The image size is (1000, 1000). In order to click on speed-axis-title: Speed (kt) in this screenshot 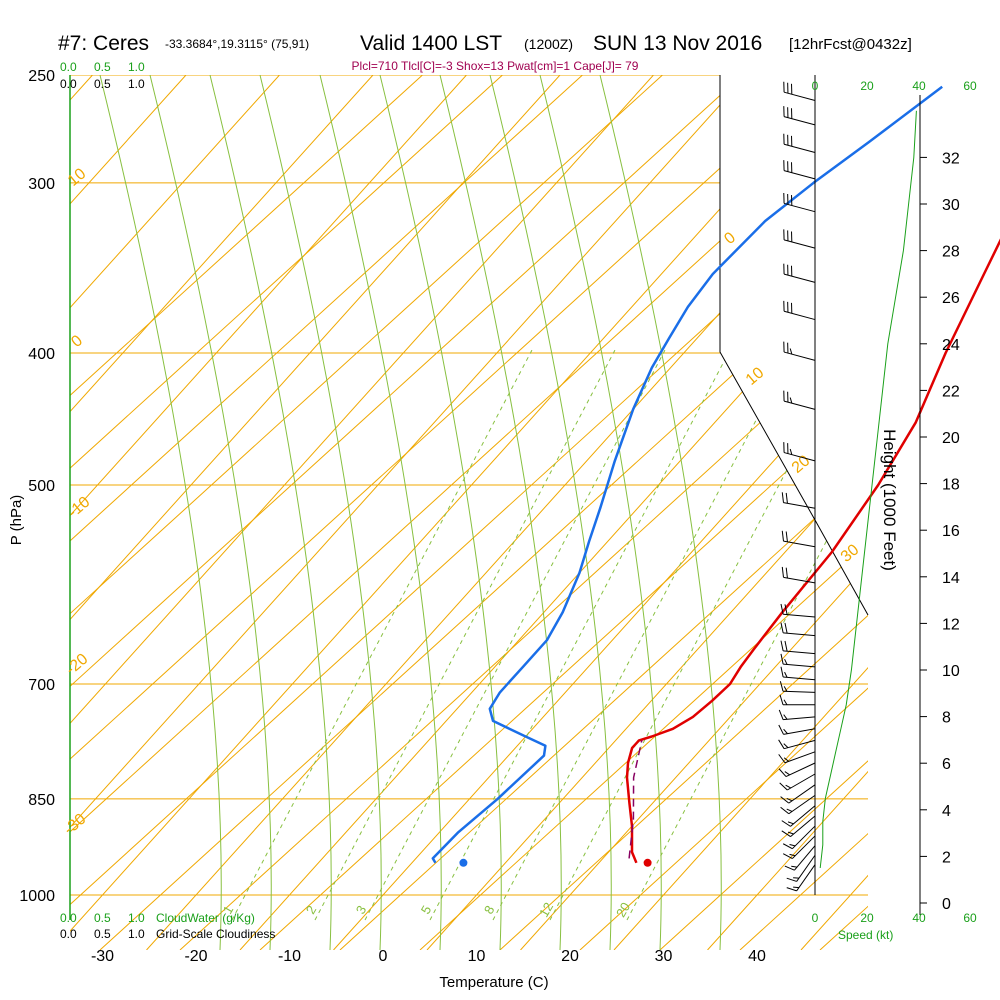, I will do `click(865, 935)`.